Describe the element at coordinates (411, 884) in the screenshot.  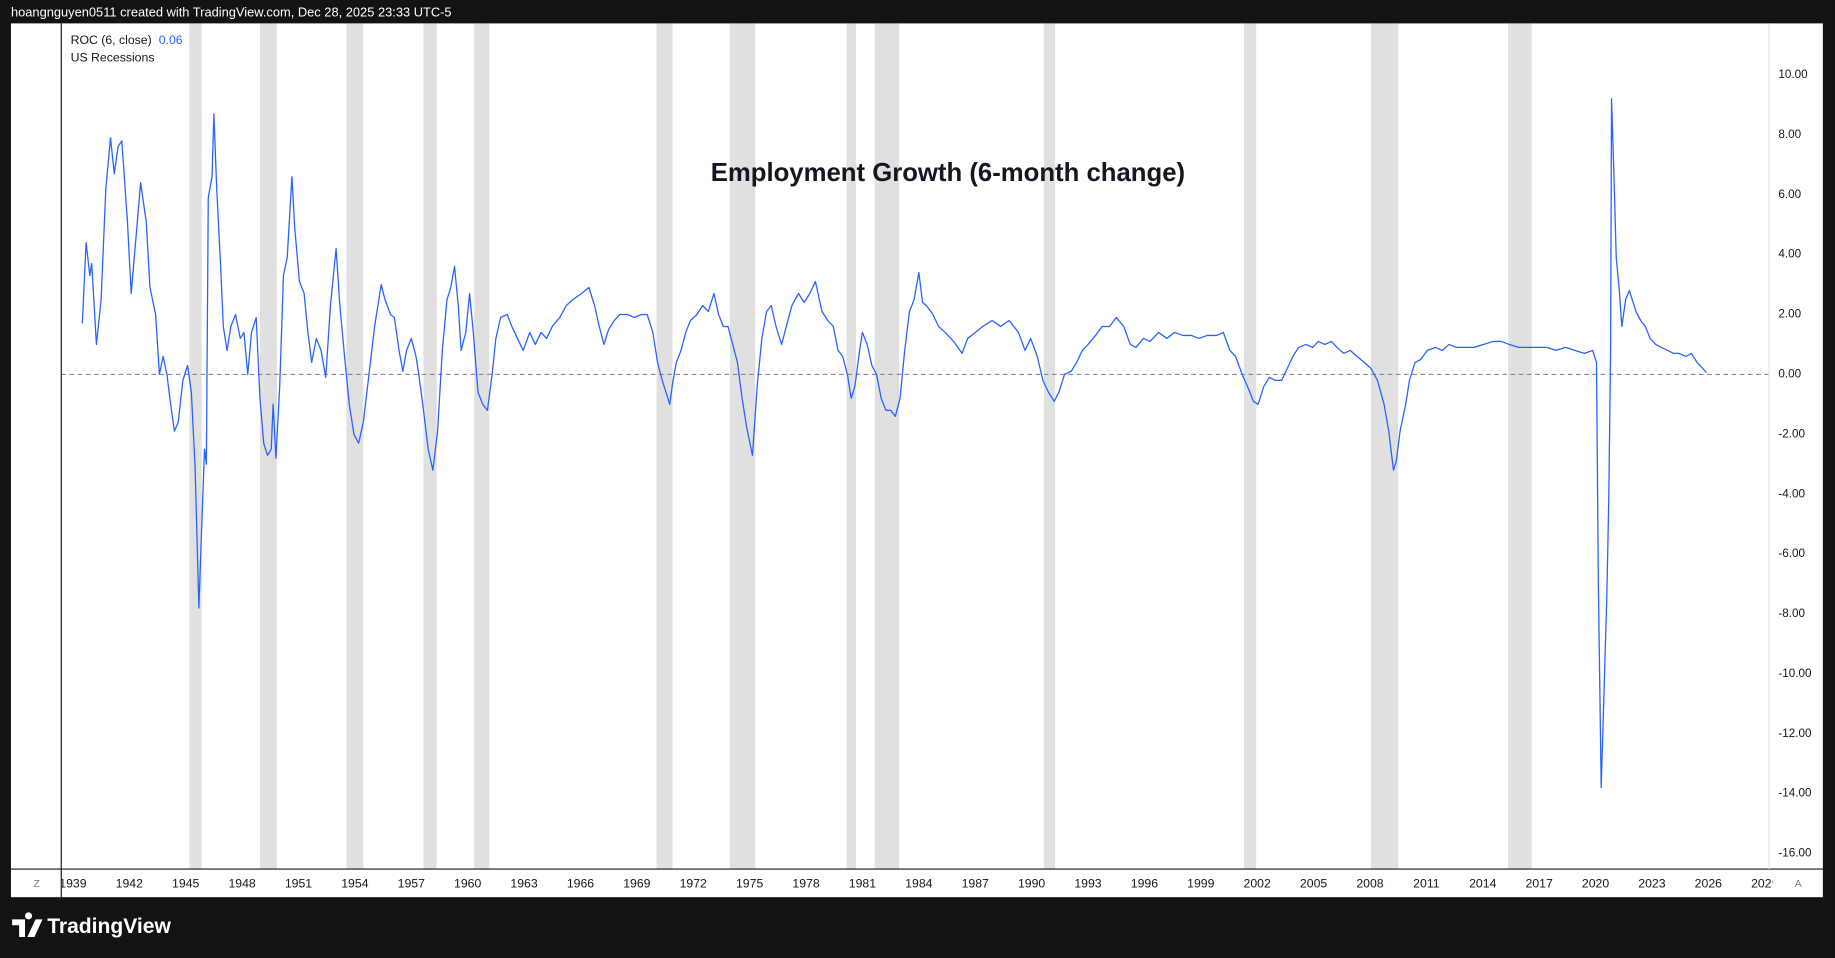
I see `x-tick-label: 1957` at that location.